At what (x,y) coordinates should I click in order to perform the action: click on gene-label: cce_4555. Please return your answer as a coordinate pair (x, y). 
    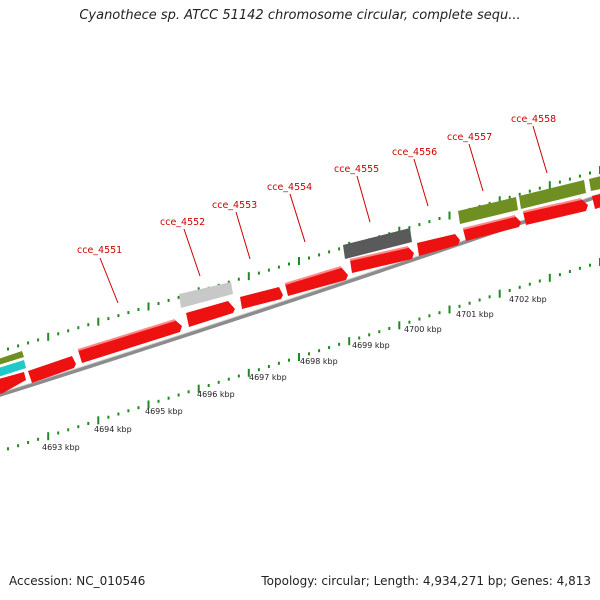
    Looking at the image, I should click on (356, 169).